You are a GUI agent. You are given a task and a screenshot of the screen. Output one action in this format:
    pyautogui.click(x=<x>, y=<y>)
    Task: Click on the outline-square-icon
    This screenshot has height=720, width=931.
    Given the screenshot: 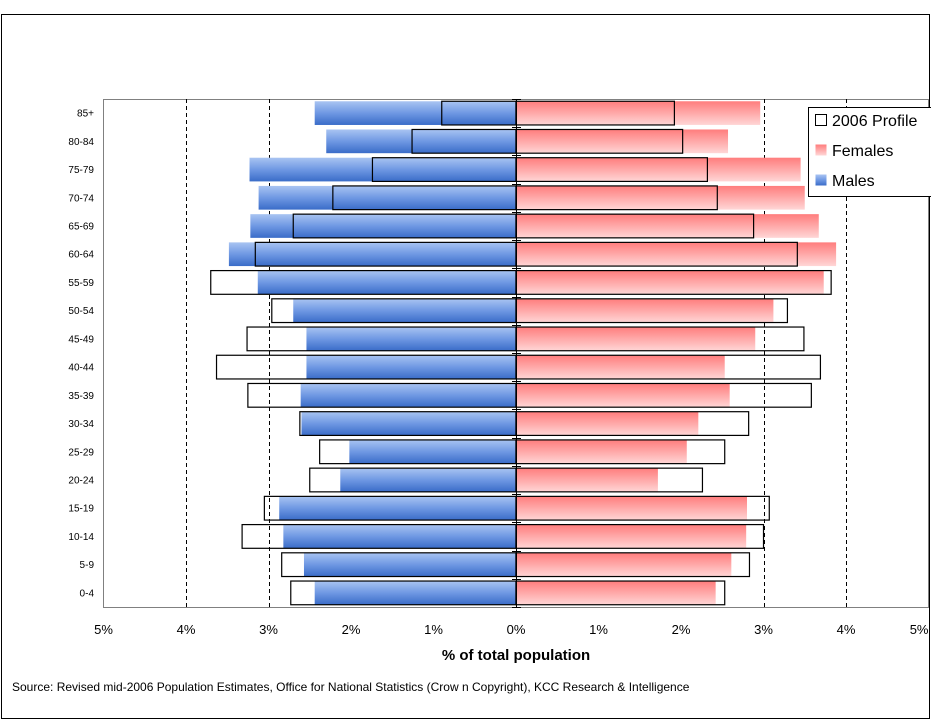 What is the action you would take?
    pyautogui.click(x=821, y=120)
    